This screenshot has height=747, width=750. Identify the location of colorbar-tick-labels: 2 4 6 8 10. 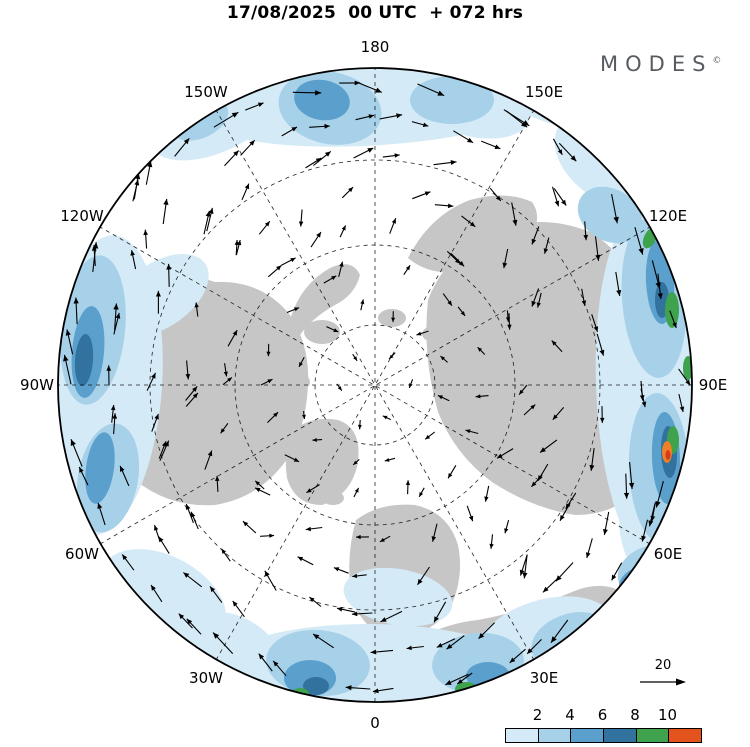
(602, 714).